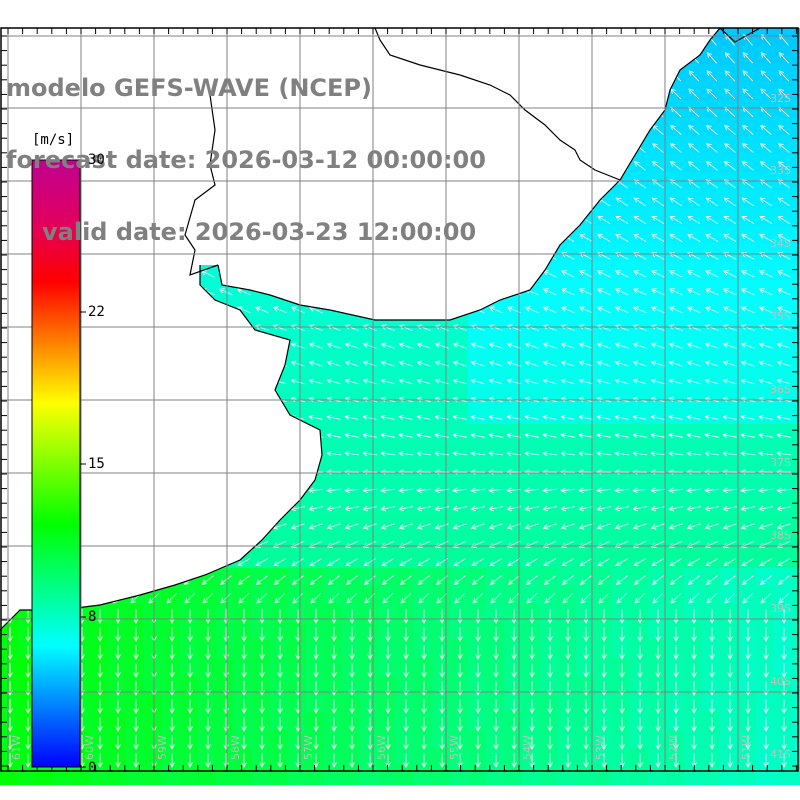 This screenshot has width=800, height=800. What do you see at coordinates (746, 747) in the screenshot?
I see `longitude-label: 51W` at bounding box center [746, 747].